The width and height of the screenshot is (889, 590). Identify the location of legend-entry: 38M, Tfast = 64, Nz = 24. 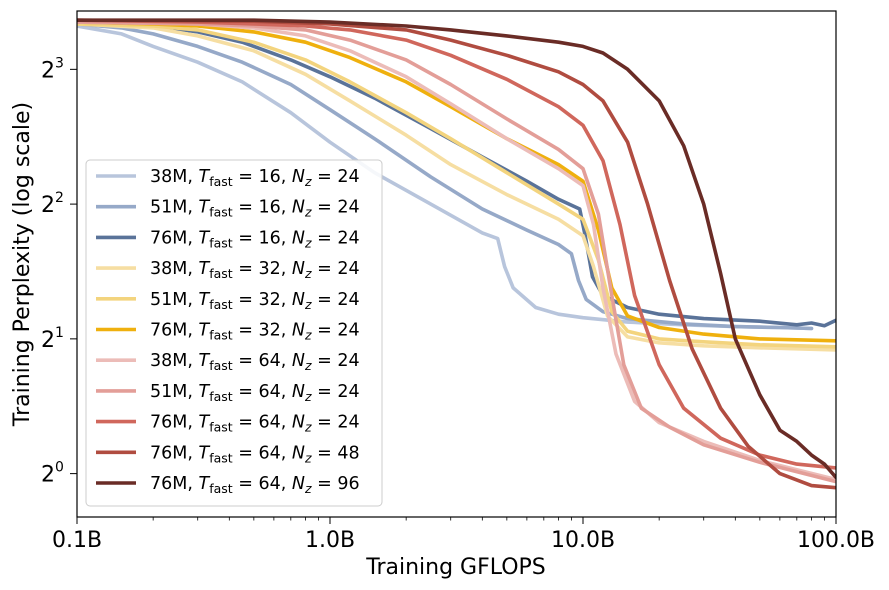
(255, 362).